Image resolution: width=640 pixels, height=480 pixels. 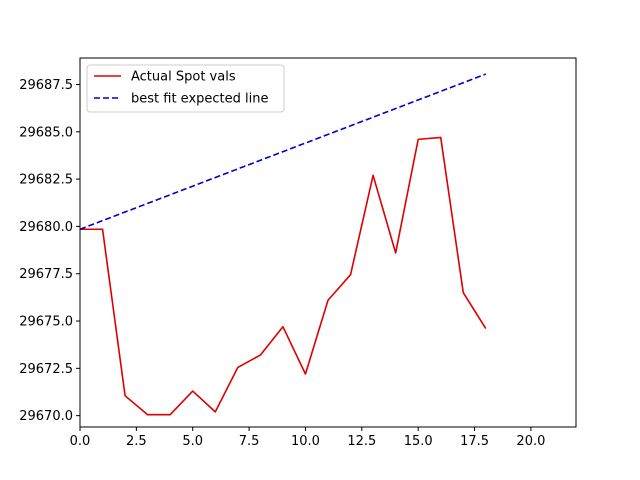 I want to click on x-tick-label: 0.0, so click(x=80, y=441).